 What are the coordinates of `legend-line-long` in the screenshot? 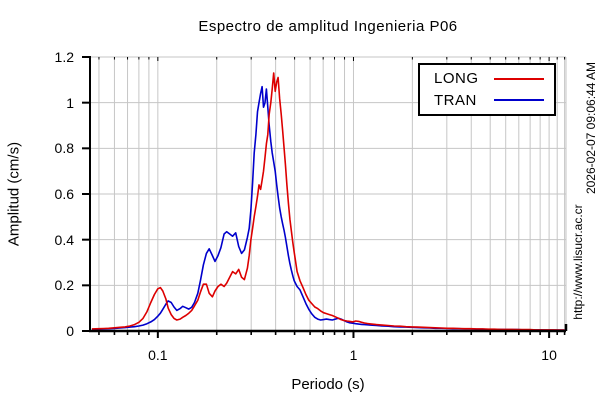 It's located at (519, 78).